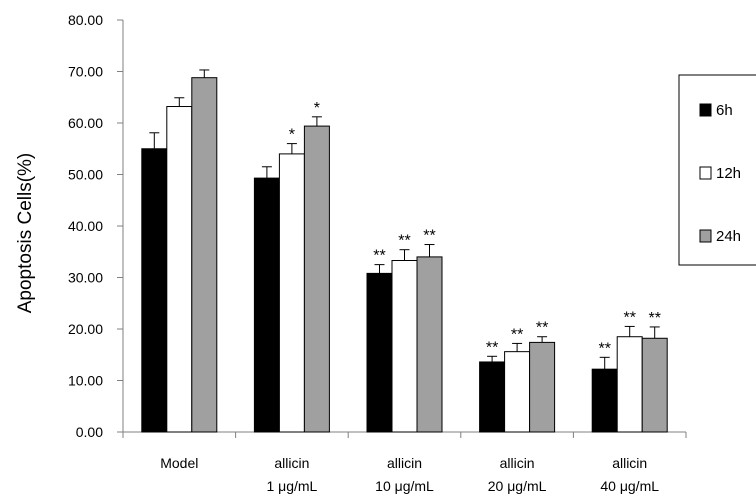 The height and width of the screenshot is (497, 756). Describe the element at coordinates (85, 226) in the screenshot. I see `y-tick-label: 40.00` at that location.